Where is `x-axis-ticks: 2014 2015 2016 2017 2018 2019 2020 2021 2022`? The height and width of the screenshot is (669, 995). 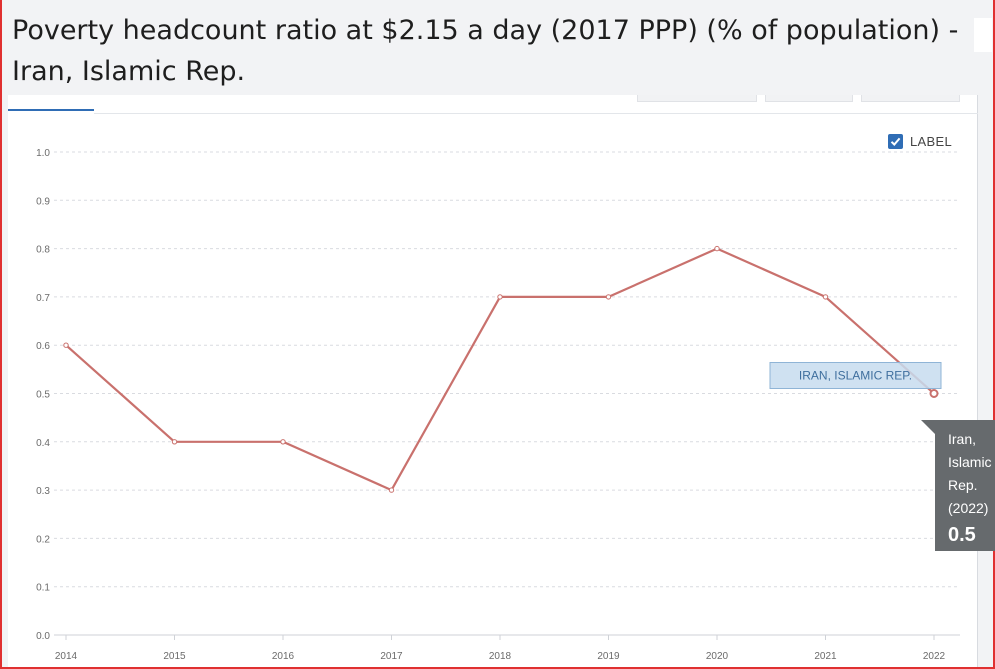 x-axis-ticks: 2014 2015 2016 2017 2018 2019 2020 2021 2022 is located at coordinates (500, 648).